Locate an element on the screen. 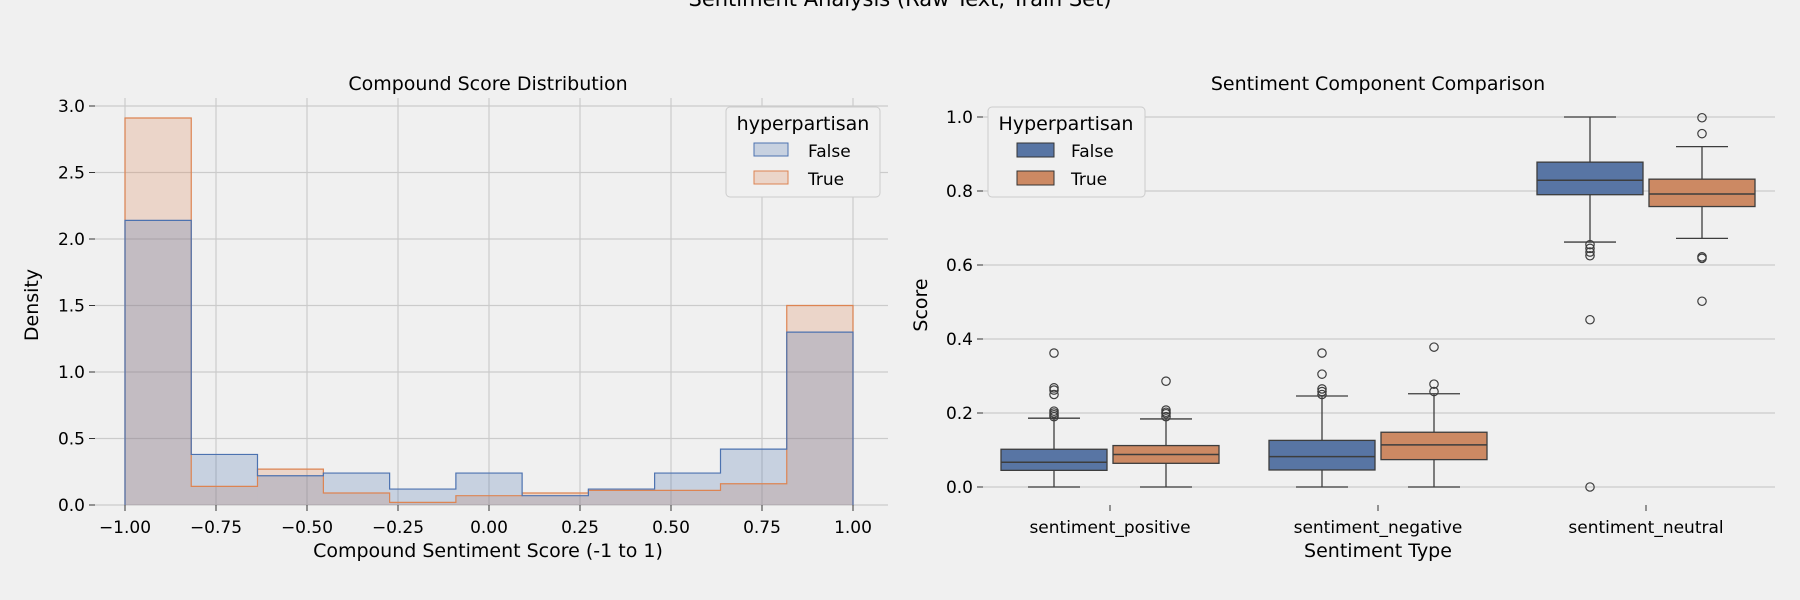 This screenshot has width=1800, height=600. histogram-xlabel: Compound Sentiment Score (-1 to 1) is located at coordinates (488, 551).